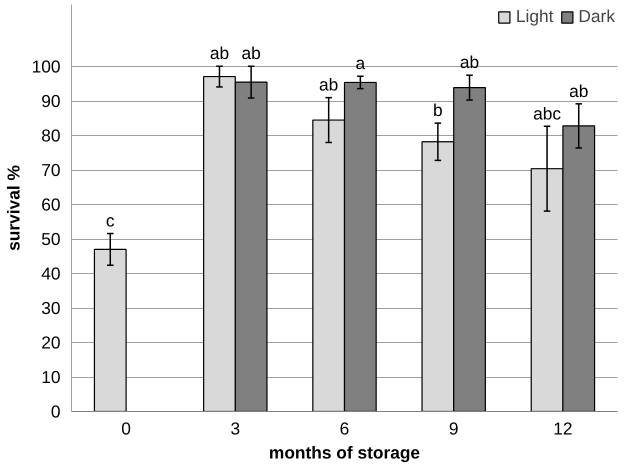  Describe the element at coordinates (51, 136) in the screenshot. I see `y-tick-label: 80` at that location.